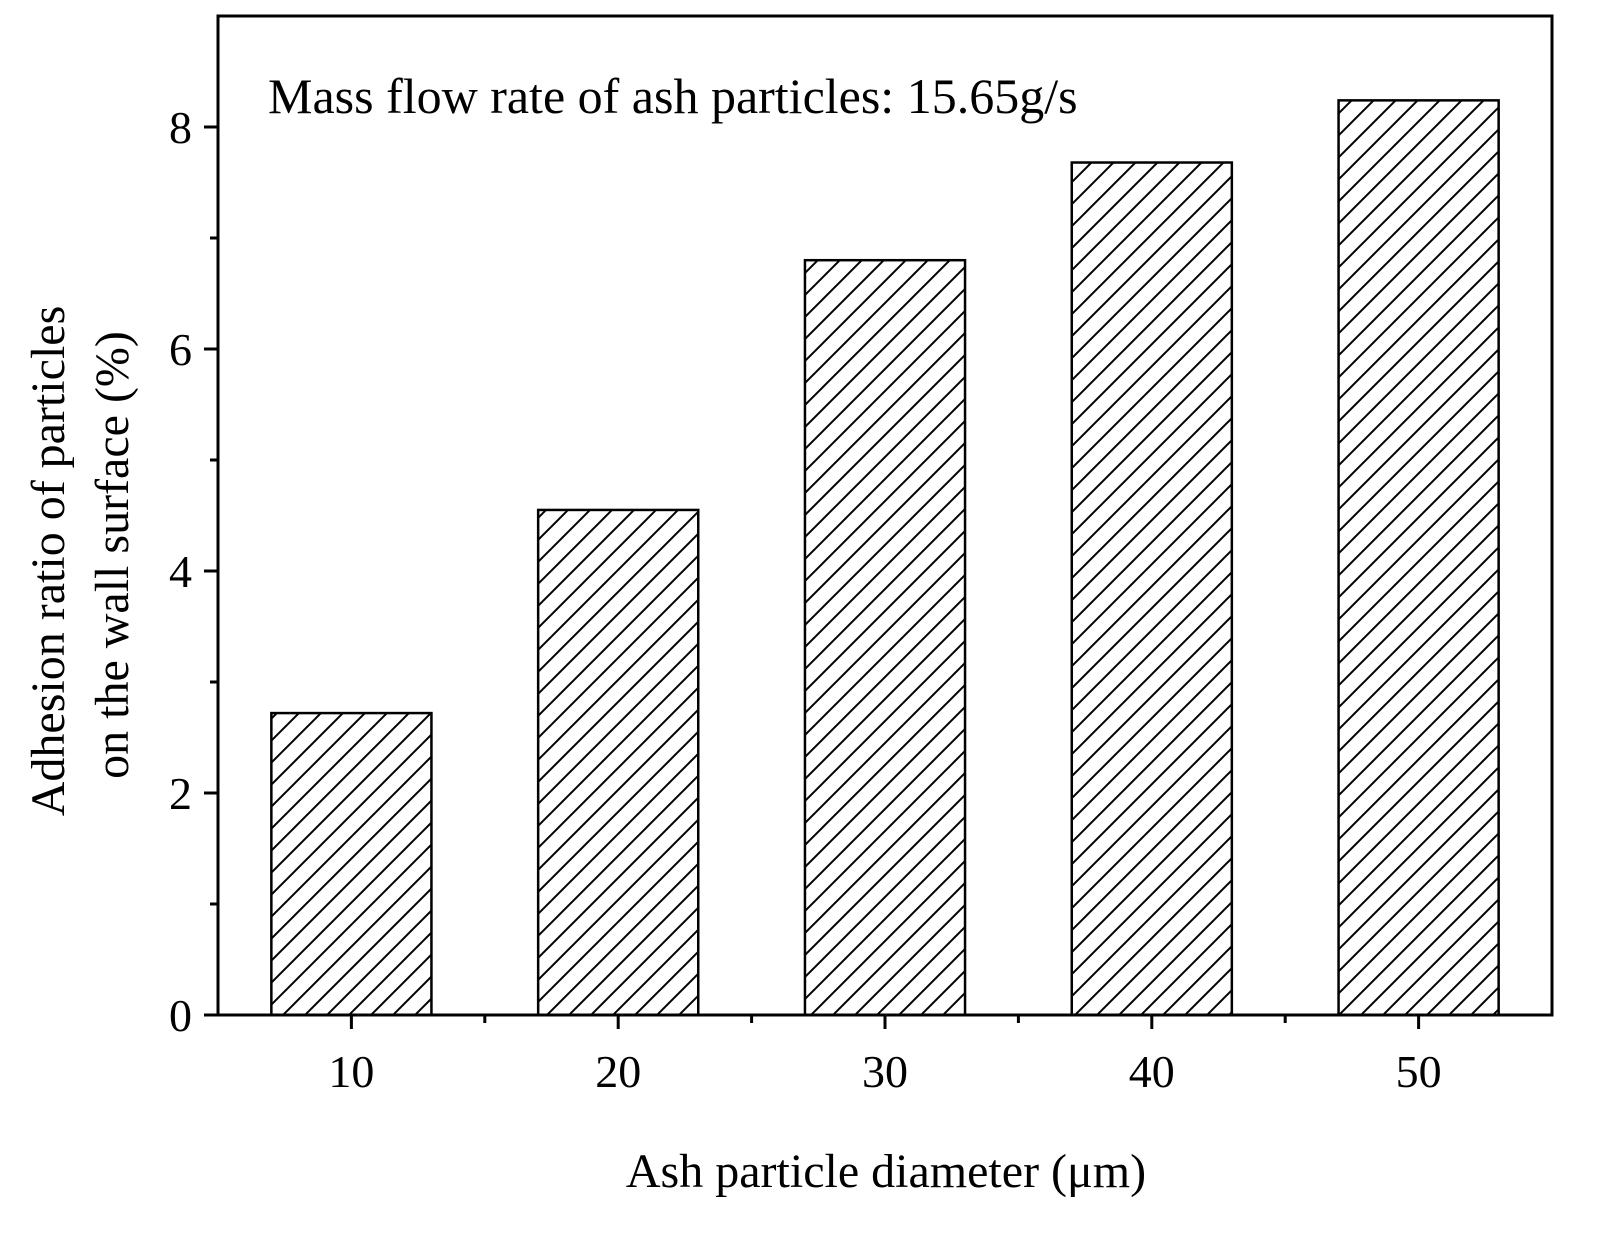 This screenshot has height=1244, width=1602. What do you see at coordinates (886, 1171) in the screenshot?
I see `x-axis-title: Ash particle diameter (μm)` at bounding box center [886, 1171].